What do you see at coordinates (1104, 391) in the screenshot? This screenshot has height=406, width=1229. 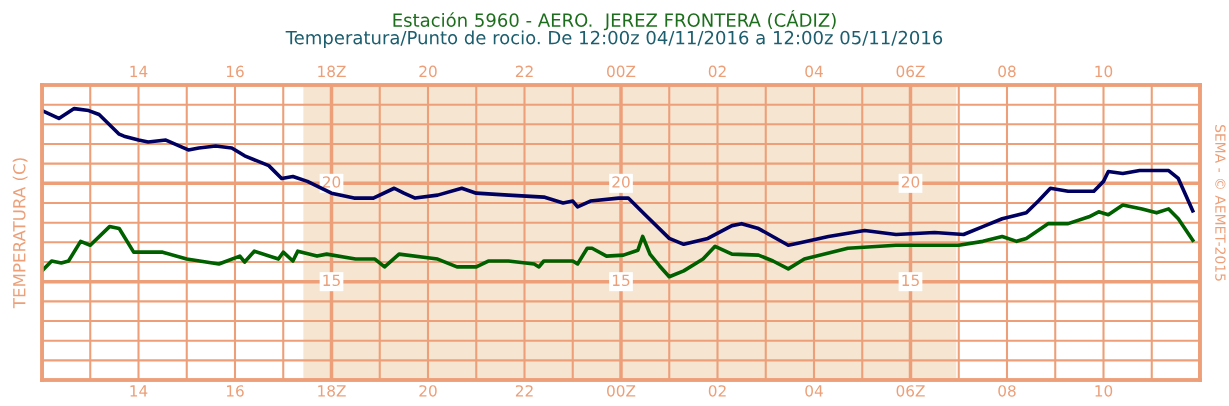 I see `x-tick-label: 10` at bounding box center [1104, 391].